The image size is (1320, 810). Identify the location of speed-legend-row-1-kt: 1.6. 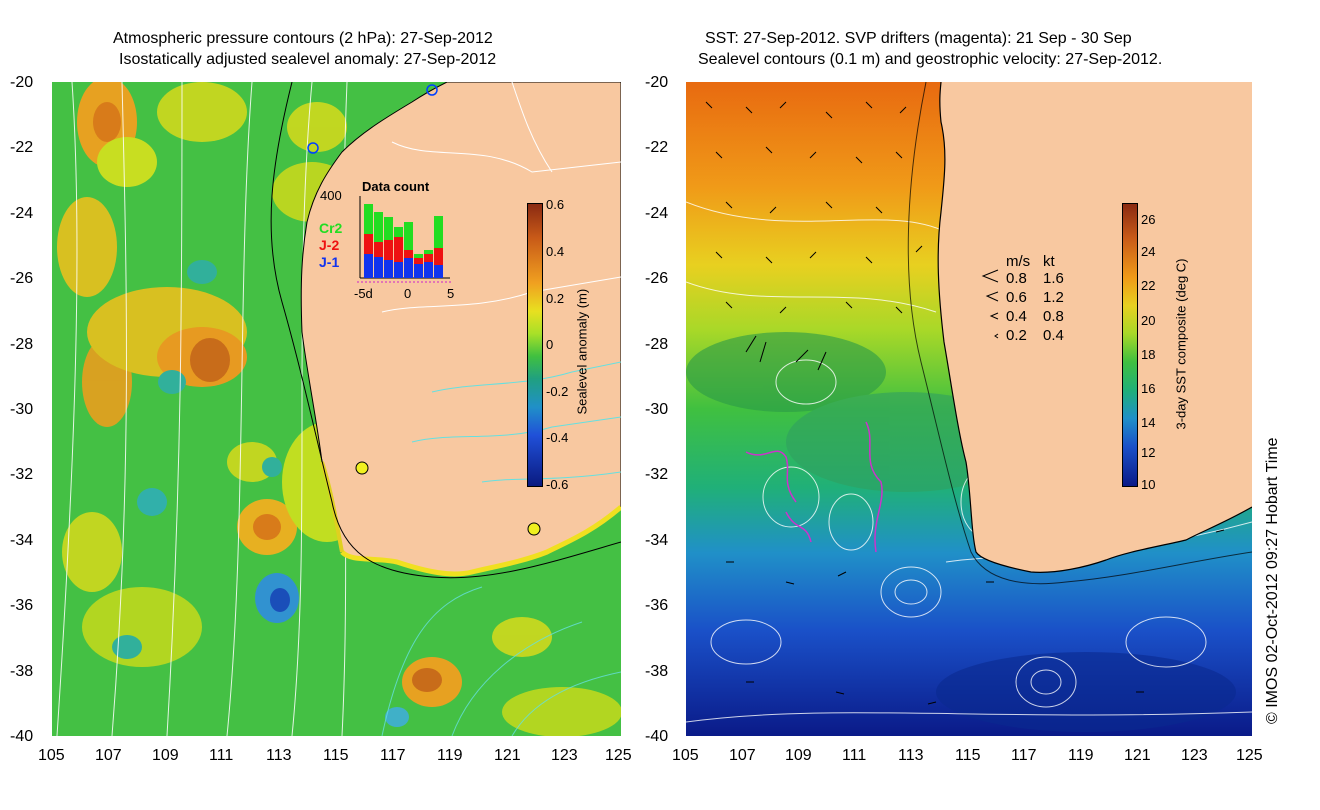
(1053, 278).